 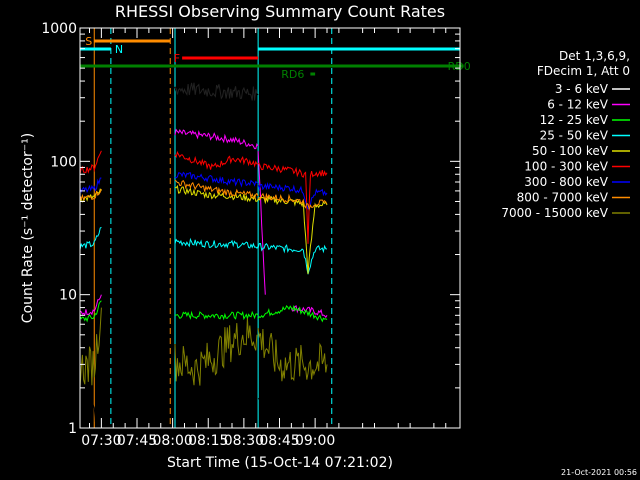 I want to click on legend-label: 7000 - 15000 keV, so click(x=554, y=213).